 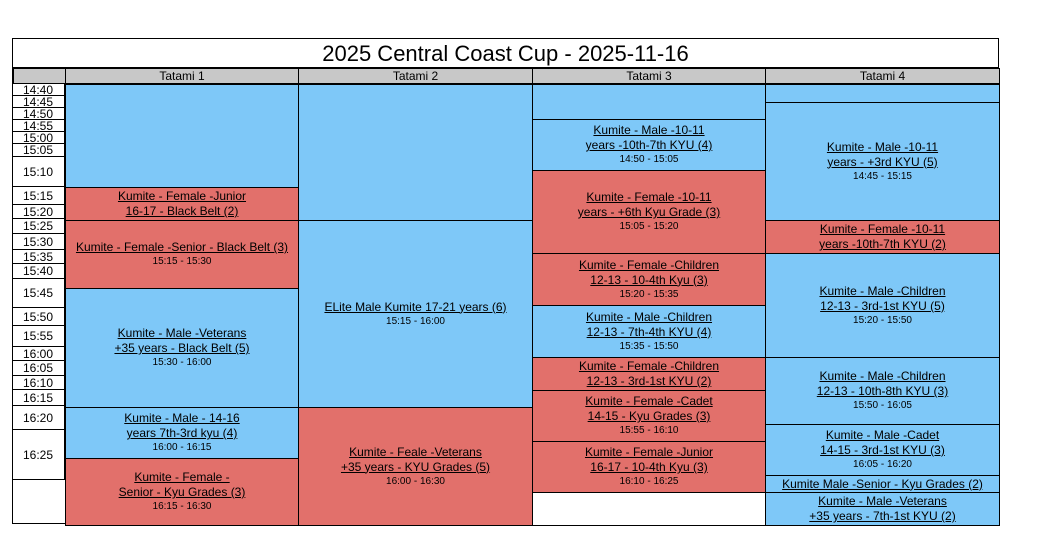 I want to click on time-slot-label: 16:10, so click(x=39, y=383).